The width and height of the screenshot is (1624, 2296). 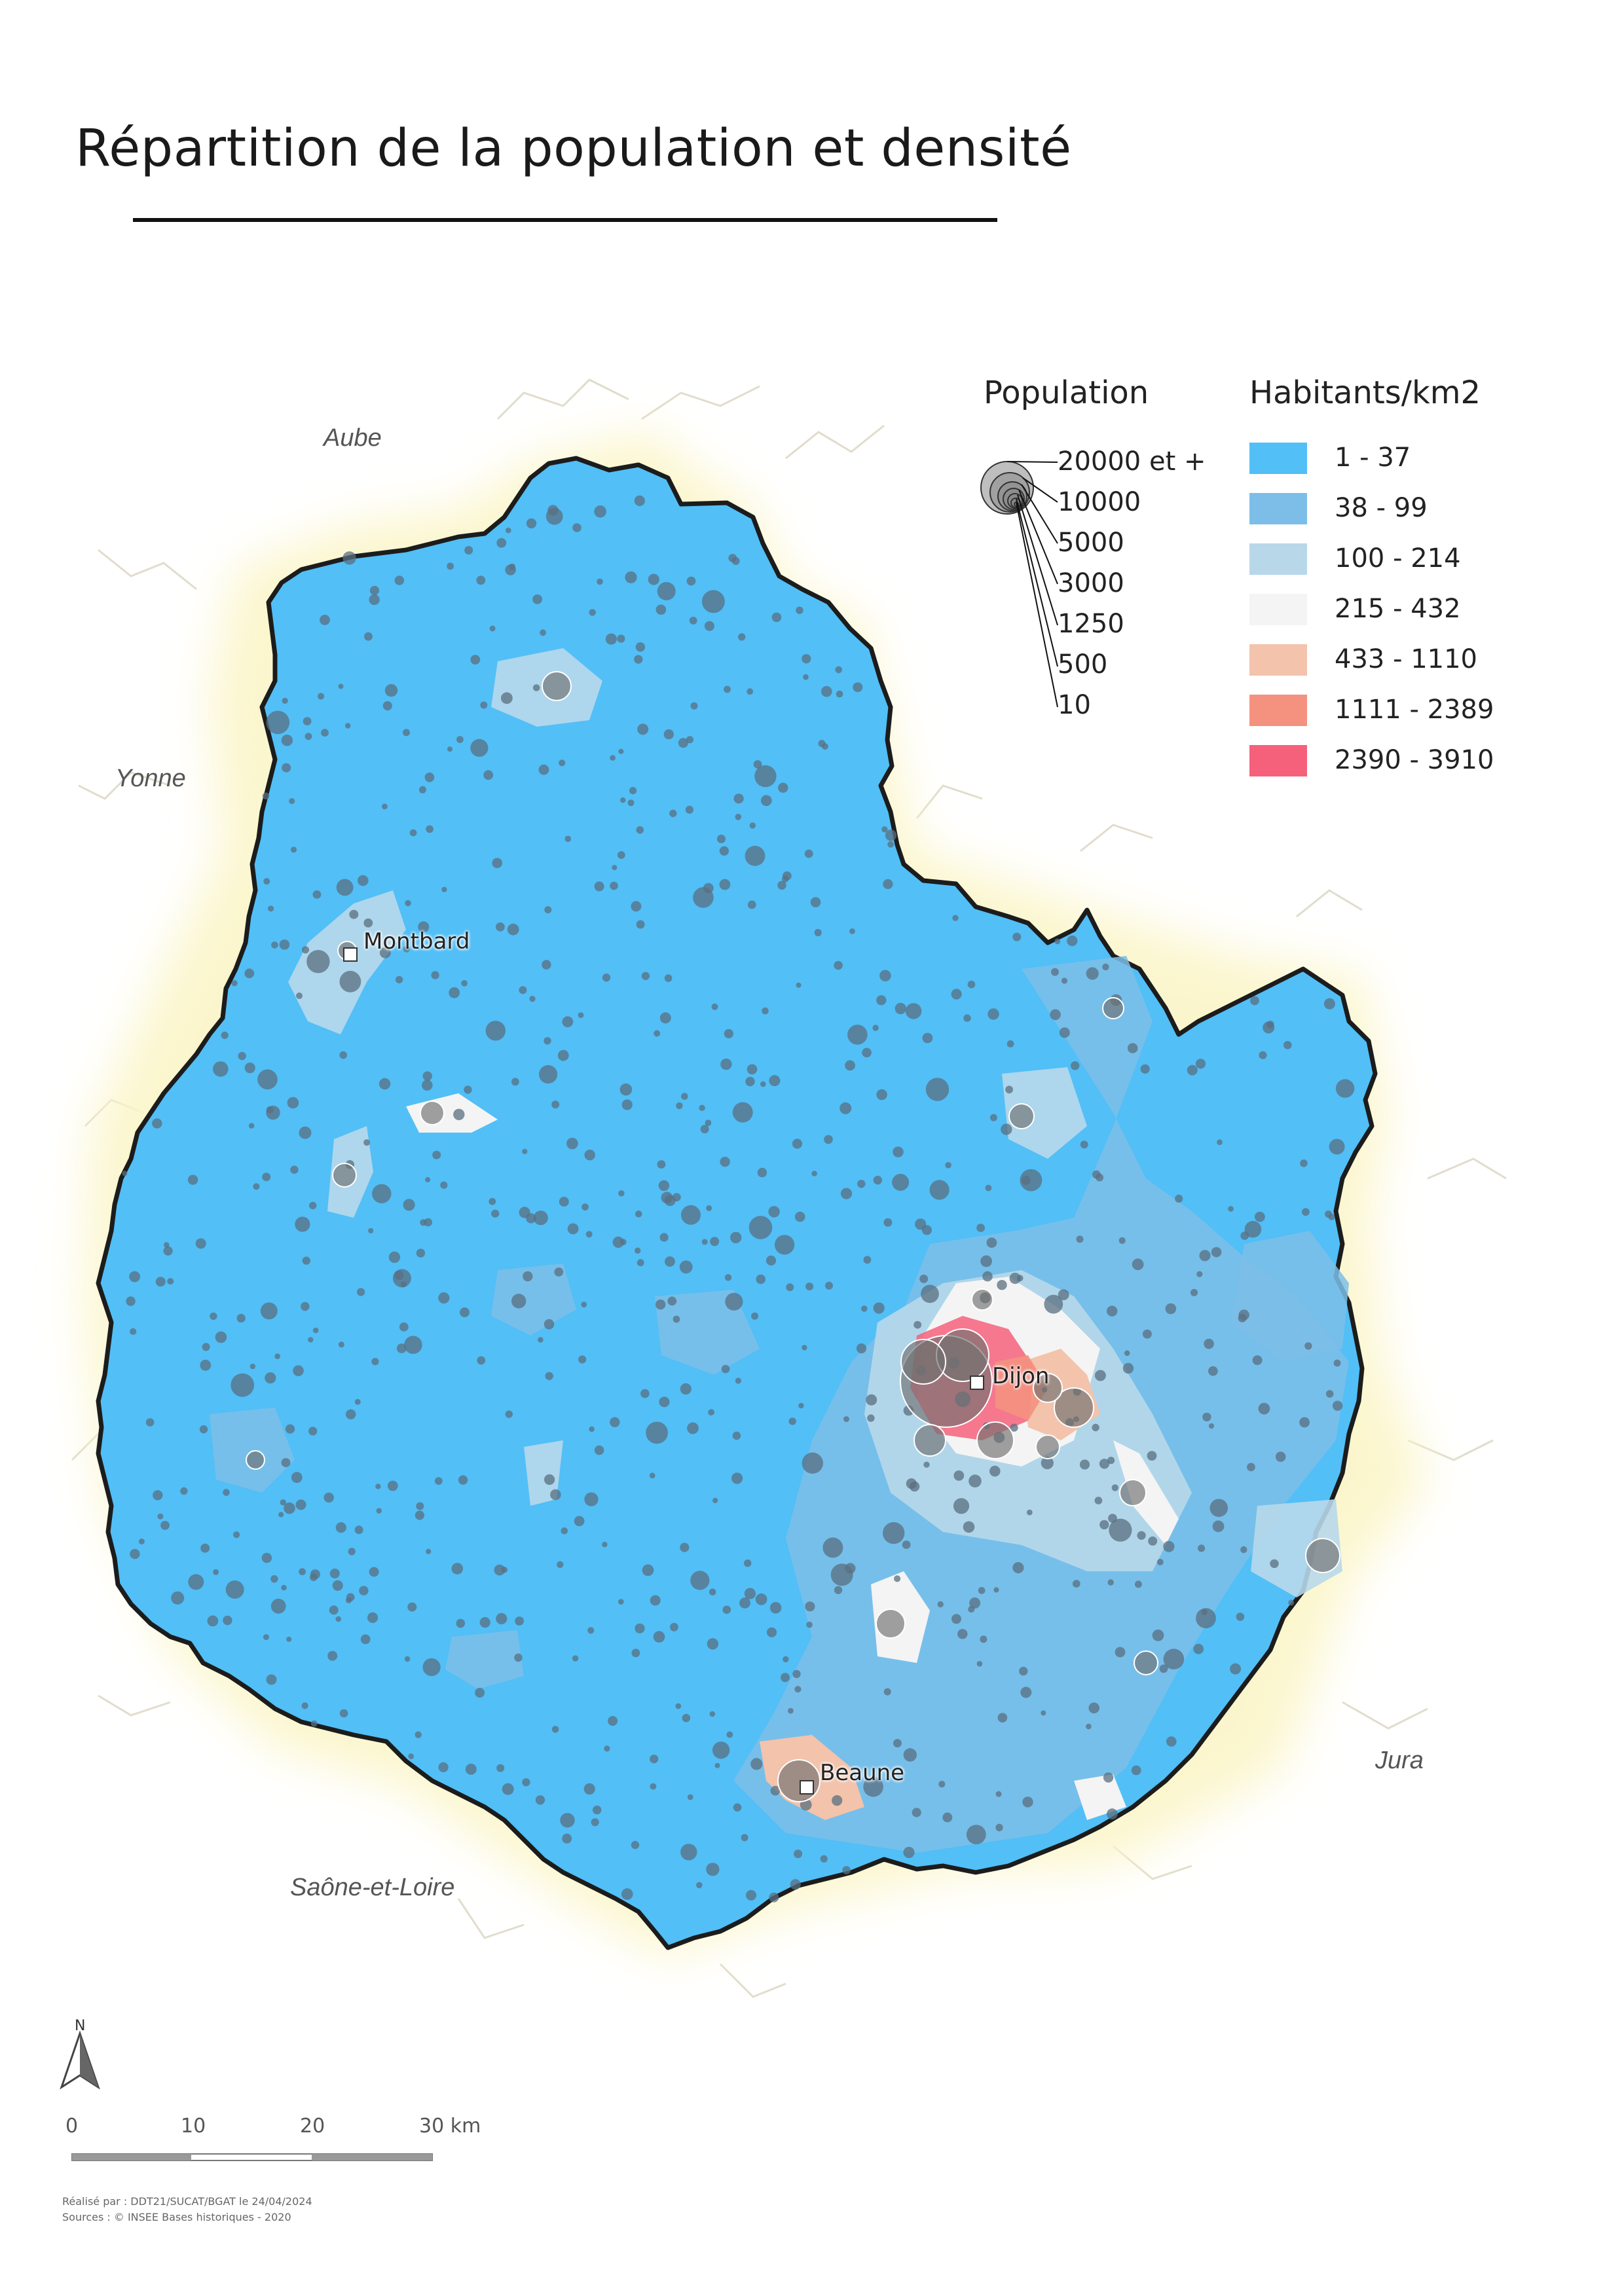 I want to click on beaune-marker, so click(x=807, y=1787).